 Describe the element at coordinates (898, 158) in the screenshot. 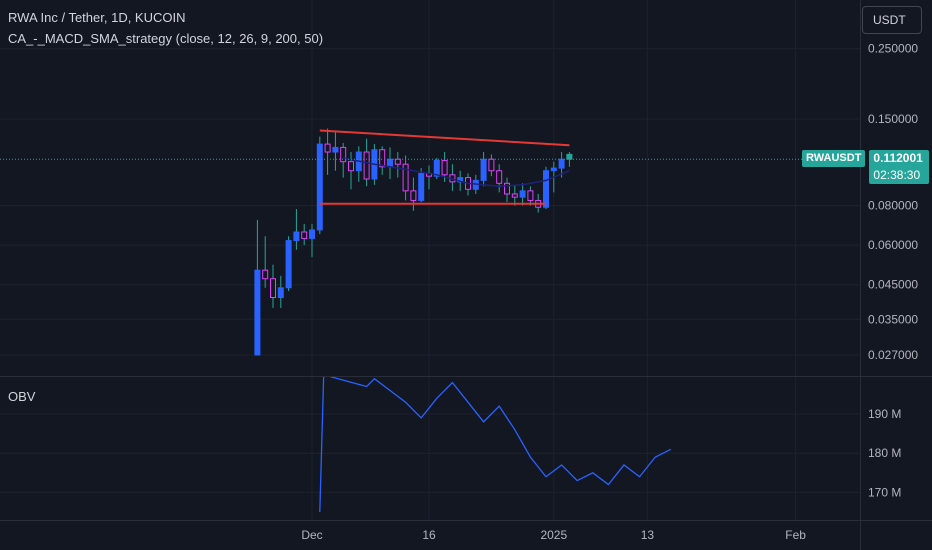

I see `last-price-value: 0.112001` at that location.